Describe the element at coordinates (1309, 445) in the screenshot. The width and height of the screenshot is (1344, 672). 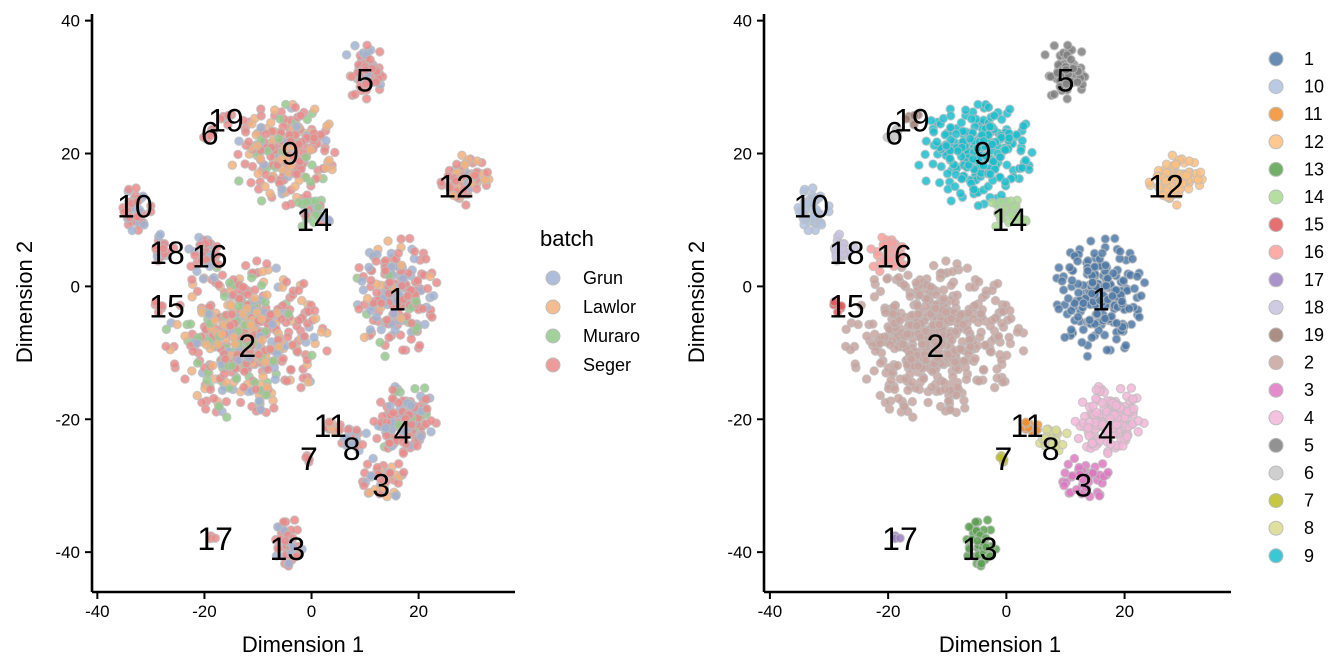
I see `legend-label-5: 5` at that location.